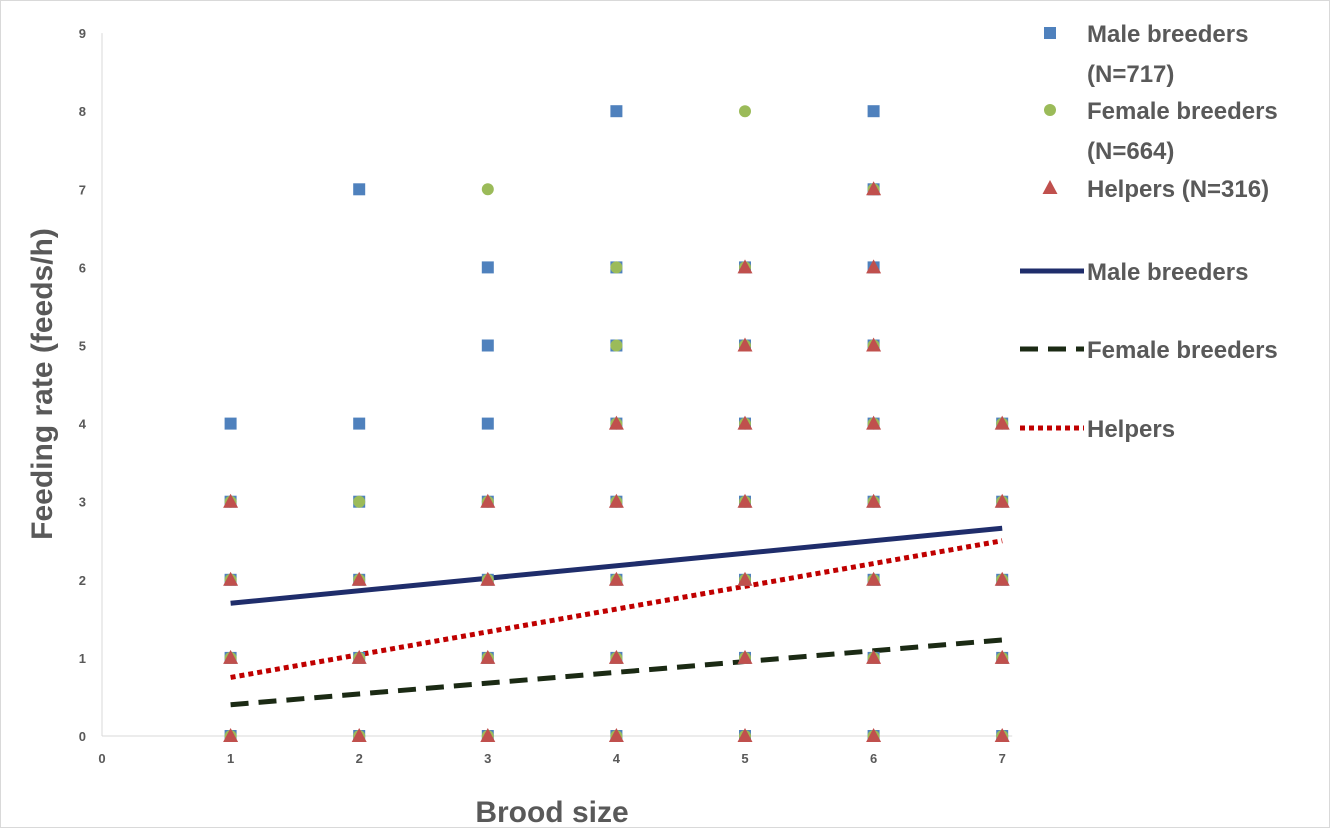  I want to click on x-tick-label: 3, so click(487, 758).